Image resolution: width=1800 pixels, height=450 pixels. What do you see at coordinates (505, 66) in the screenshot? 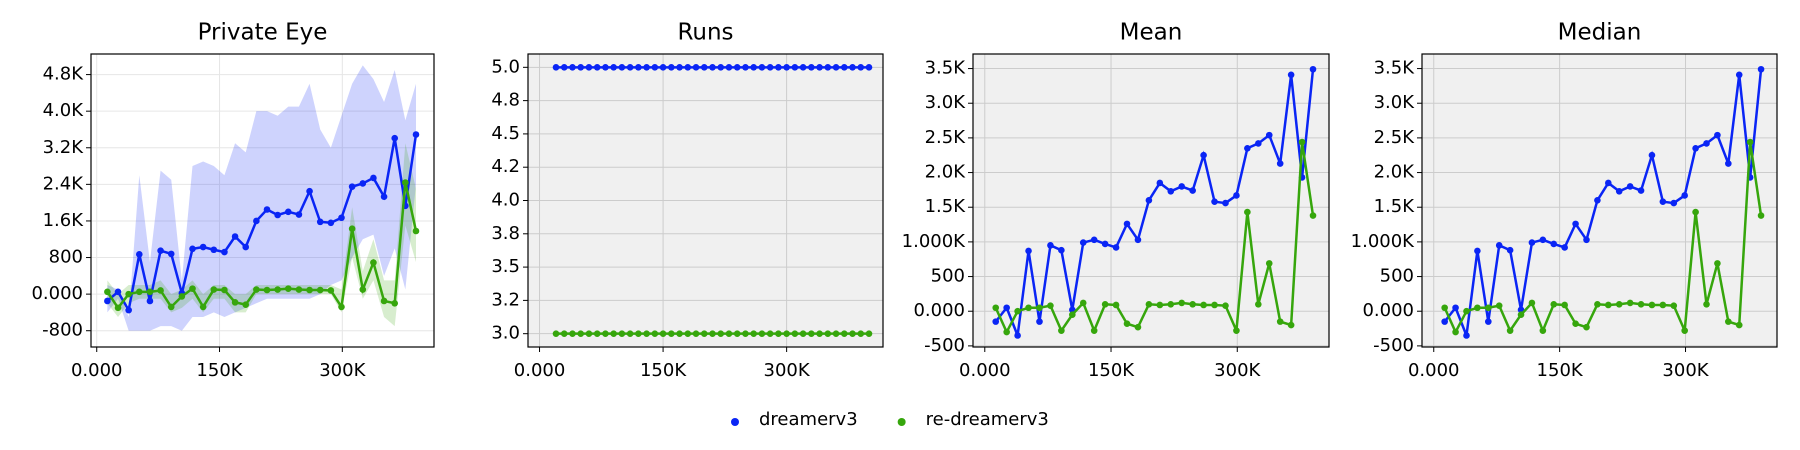
I see `y-tick-label: 5.0` at bounding box center [505, 66].